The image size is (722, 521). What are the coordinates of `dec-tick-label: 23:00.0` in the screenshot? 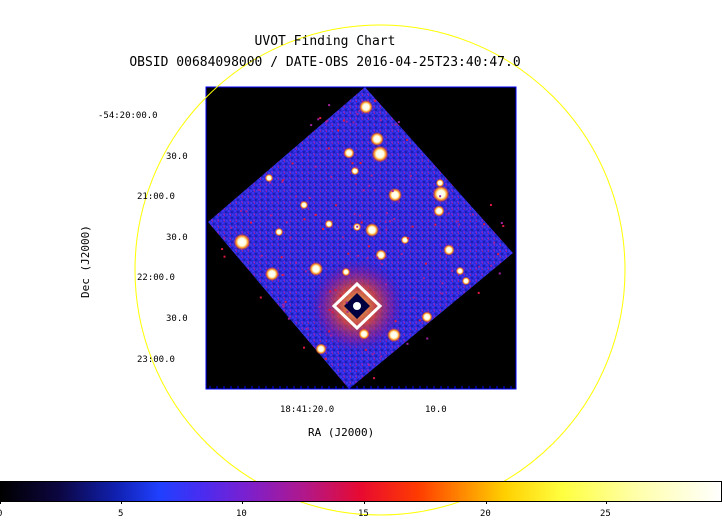 It's located at (156, 360).